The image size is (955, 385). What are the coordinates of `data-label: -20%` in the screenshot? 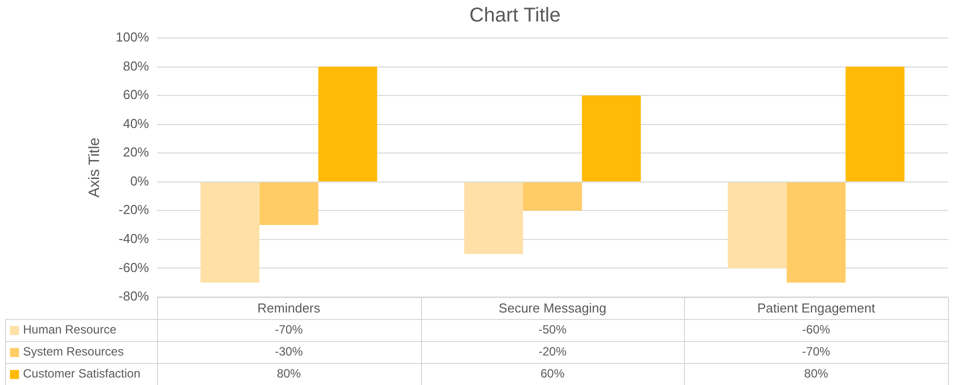 It's located at (552, 351).